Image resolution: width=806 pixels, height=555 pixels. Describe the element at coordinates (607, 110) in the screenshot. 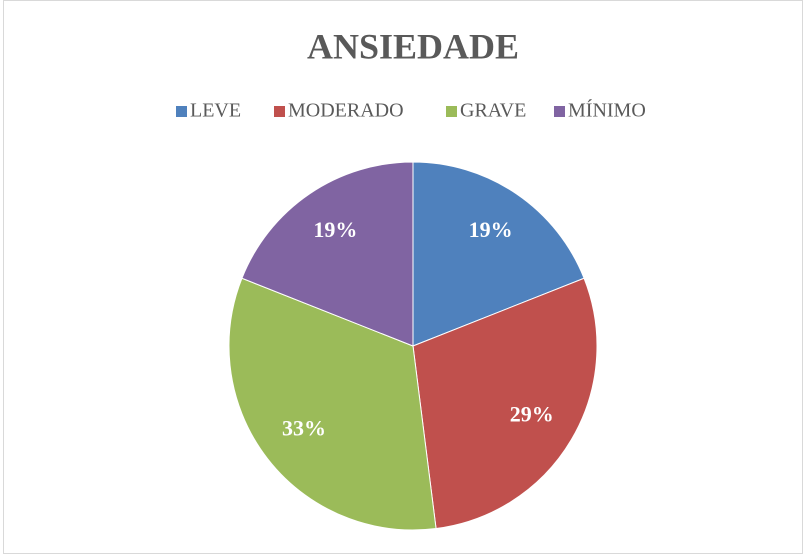

I see `legend-label: MÍNIMO` at that location.